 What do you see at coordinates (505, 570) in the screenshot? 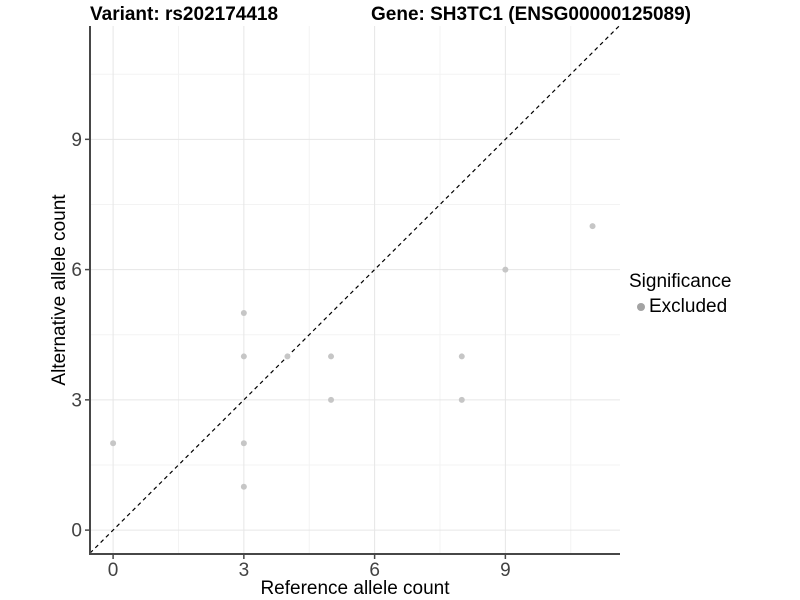
I see `x-tick-label: 9` at bounding box center [505, 570].